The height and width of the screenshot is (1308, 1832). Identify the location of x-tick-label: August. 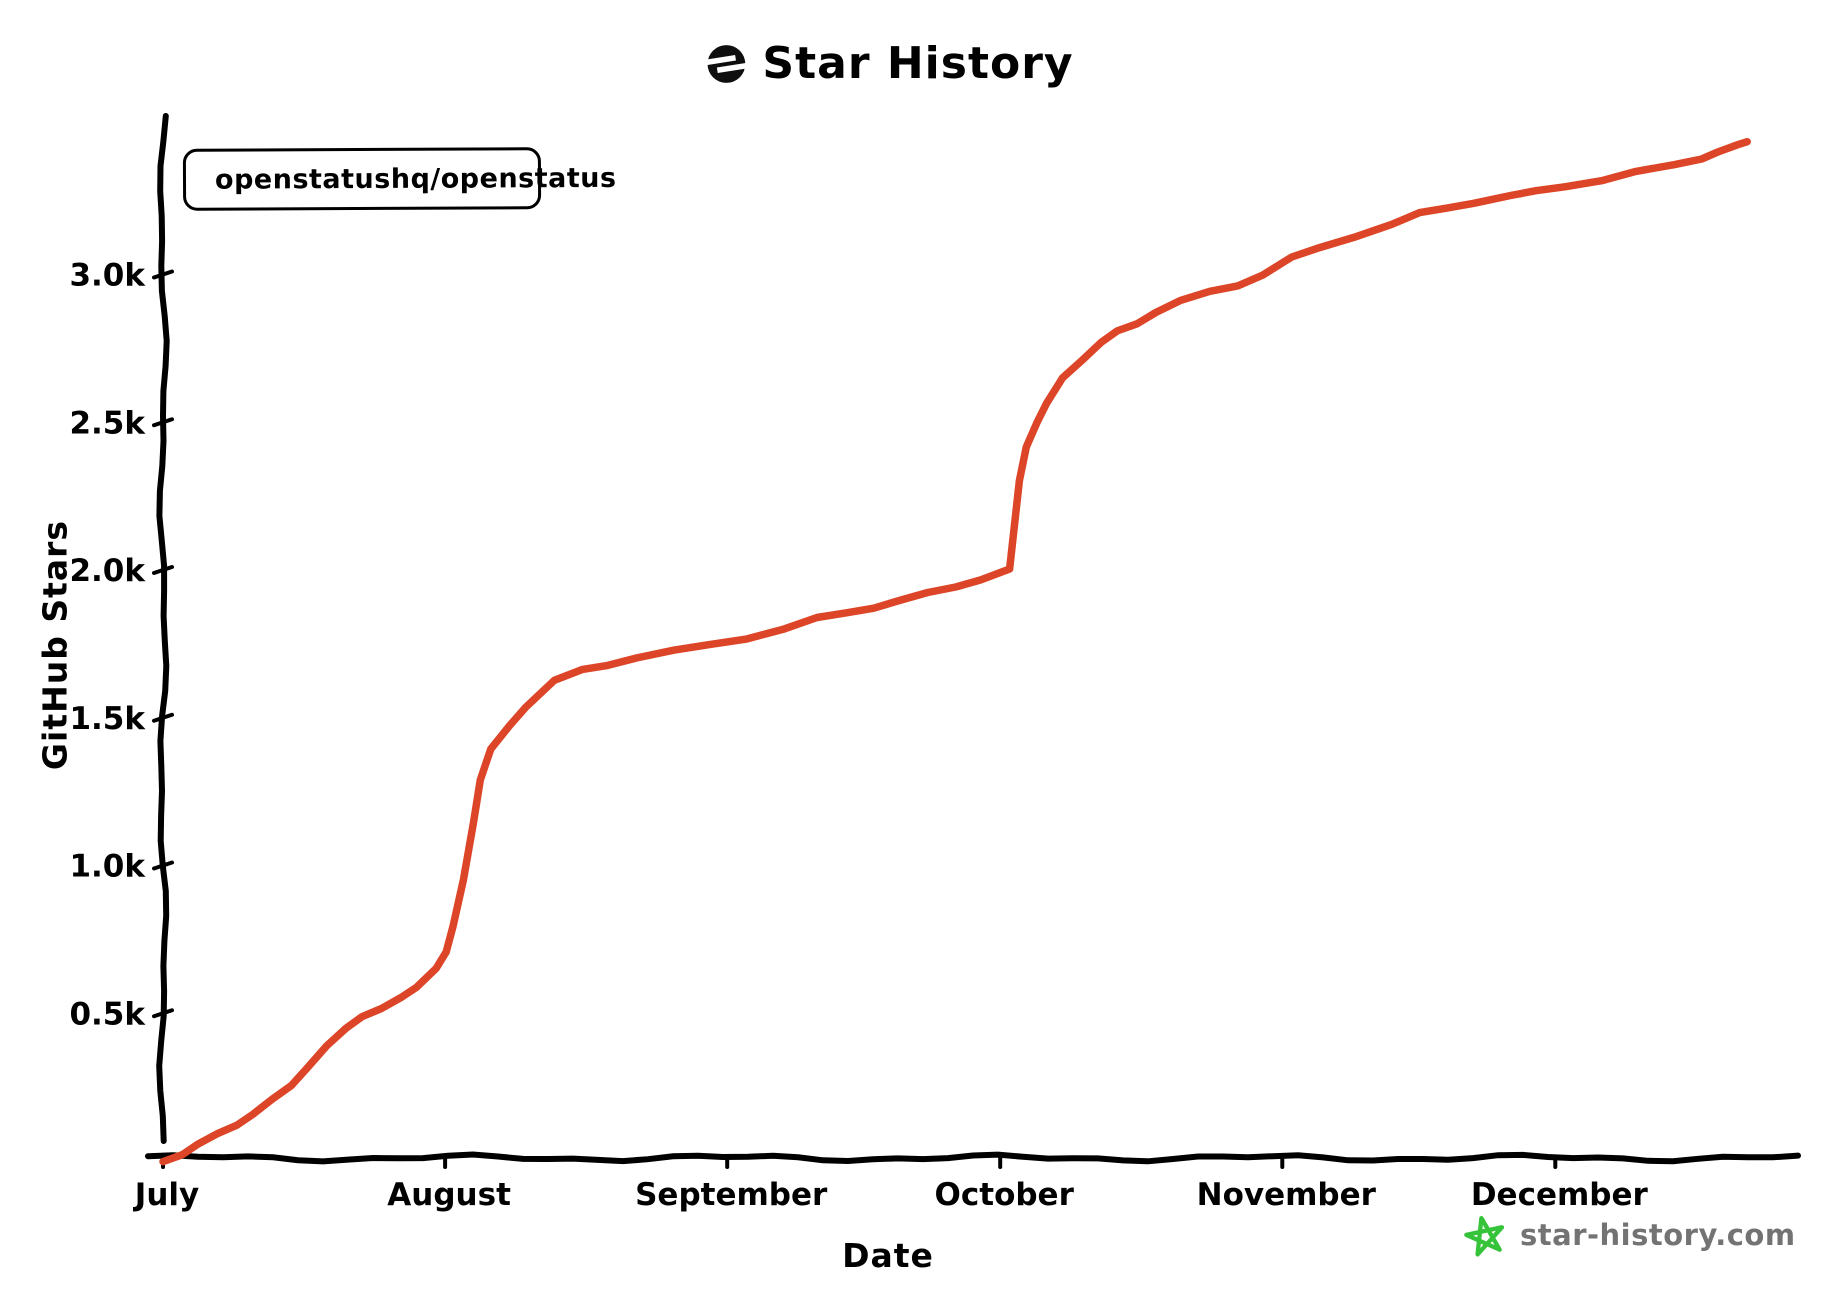
(449, 1195).